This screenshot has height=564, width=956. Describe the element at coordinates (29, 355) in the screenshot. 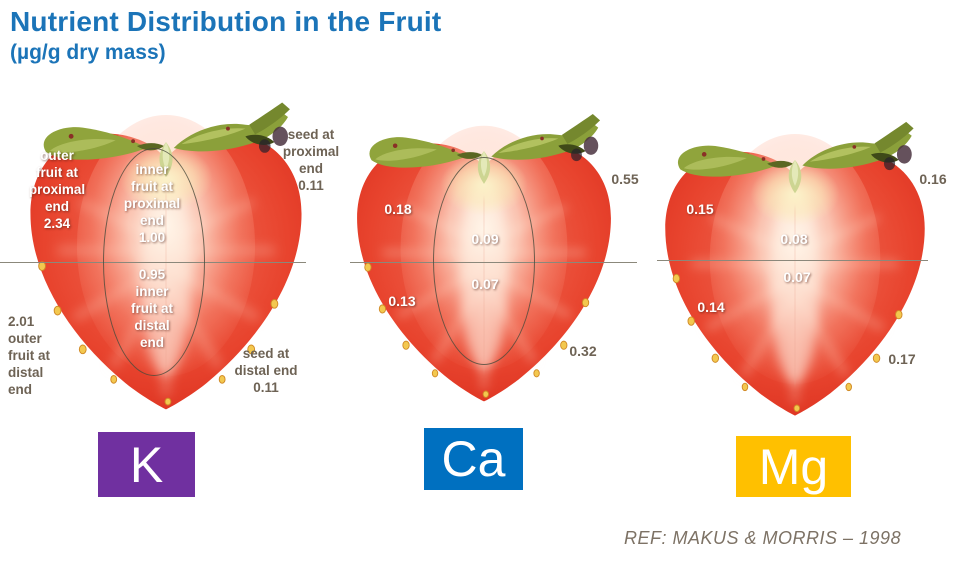

I see `label-outer-distal-k: 2.01 outer fruit at distal end` at that location.